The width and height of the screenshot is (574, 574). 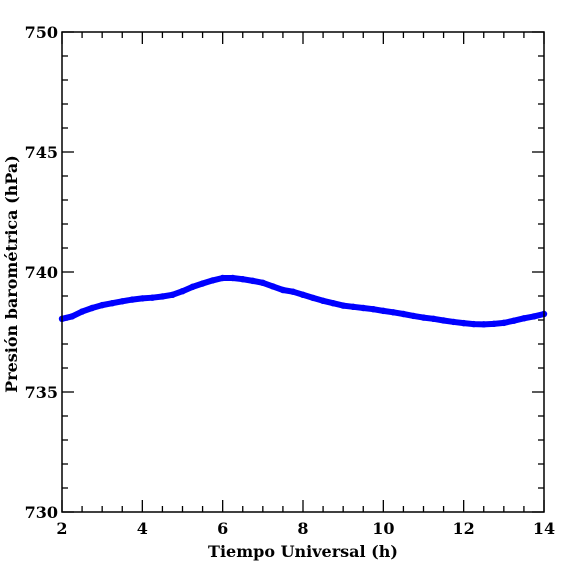 I want to click on x-tick-label: 2, so click(x=61, y=528).